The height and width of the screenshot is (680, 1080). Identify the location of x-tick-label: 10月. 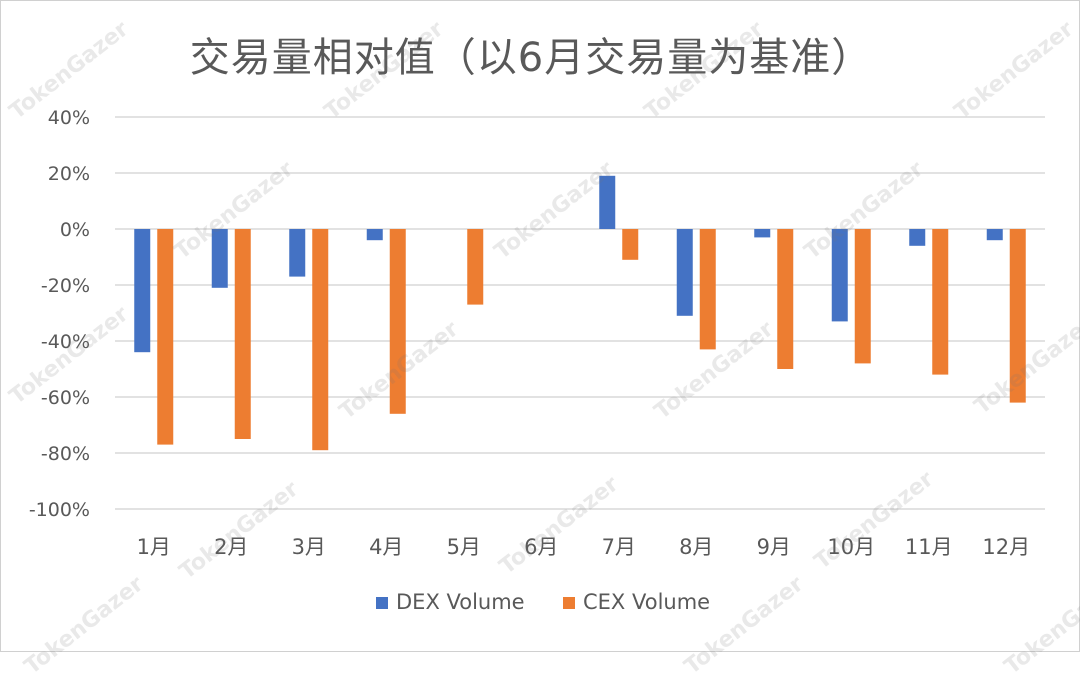
(851, 547).